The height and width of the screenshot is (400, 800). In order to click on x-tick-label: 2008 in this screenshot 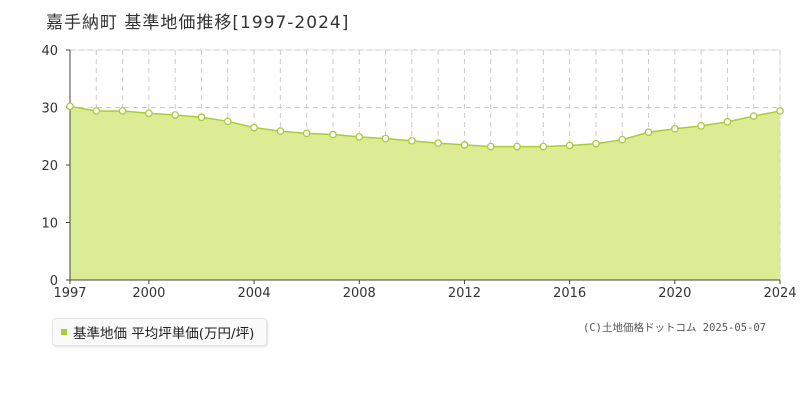, I will do `click(359, 293)`.